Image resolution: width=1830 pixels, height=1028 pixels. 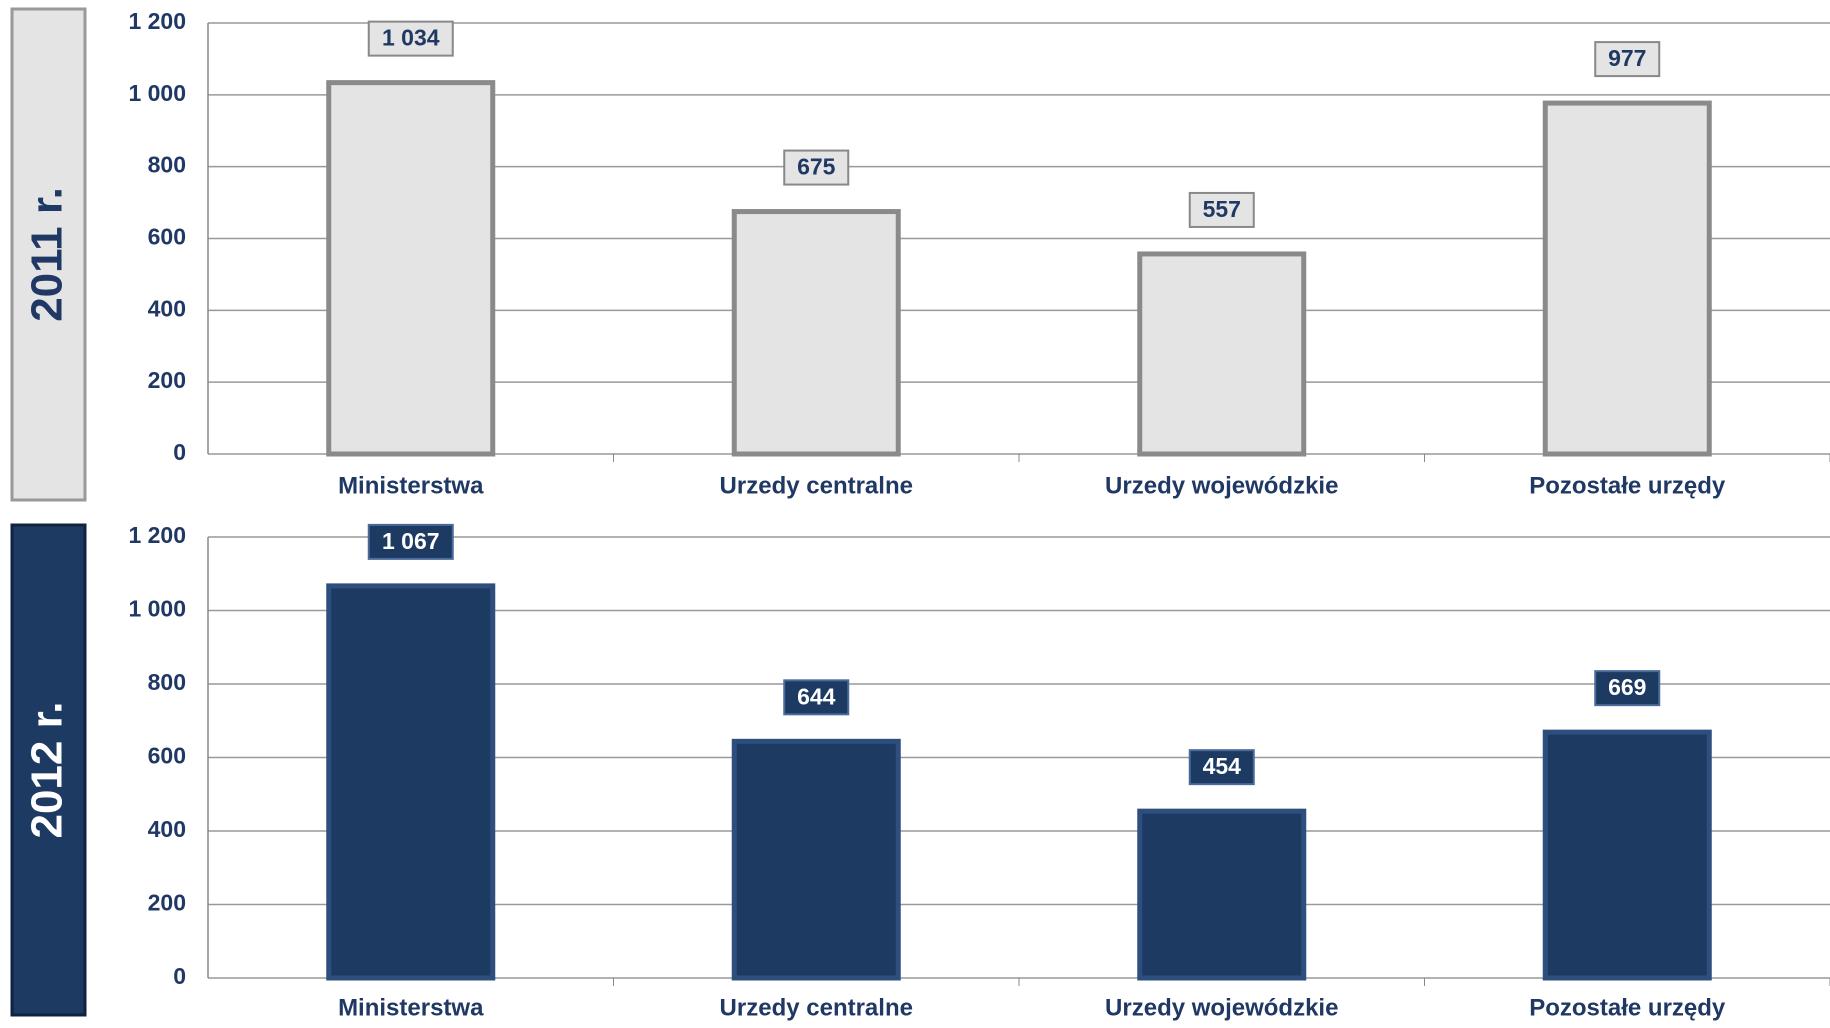 I want to click on value-label: 669, so click(x=1627, y=687).